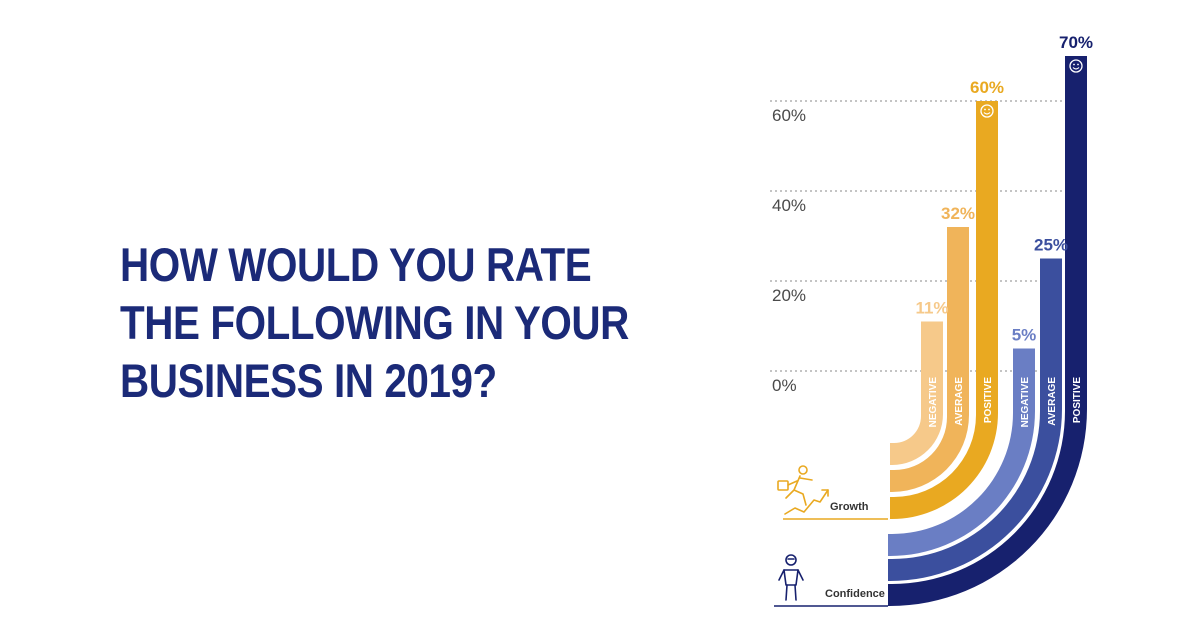 The width and height of the screenshot is (1200, 627). I want to click on bar-confidence-positive, so click(987, 331).